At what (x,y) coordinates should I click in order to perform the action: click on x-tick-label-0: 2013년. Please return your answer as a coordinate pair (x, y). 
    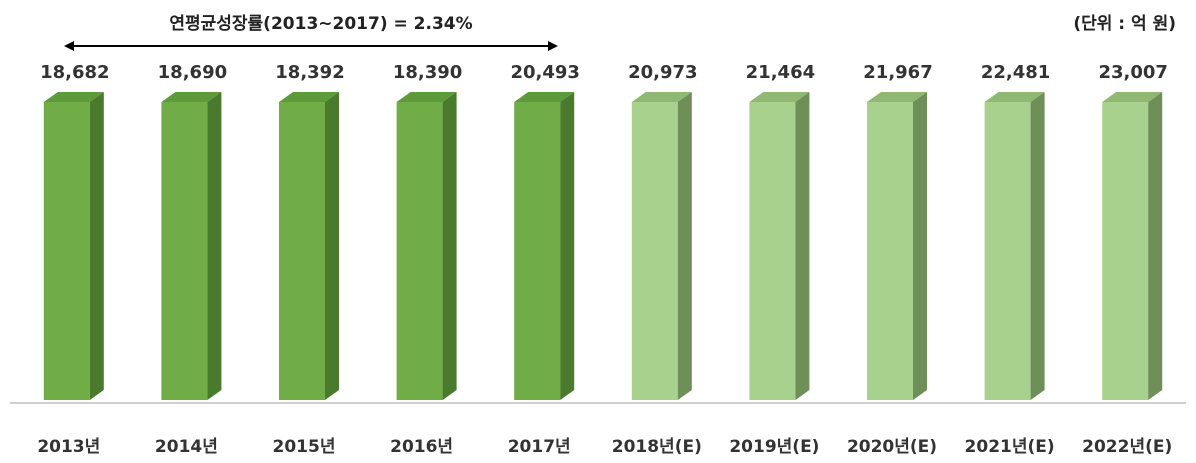
    Looking at the image, I should click on (68, 447).